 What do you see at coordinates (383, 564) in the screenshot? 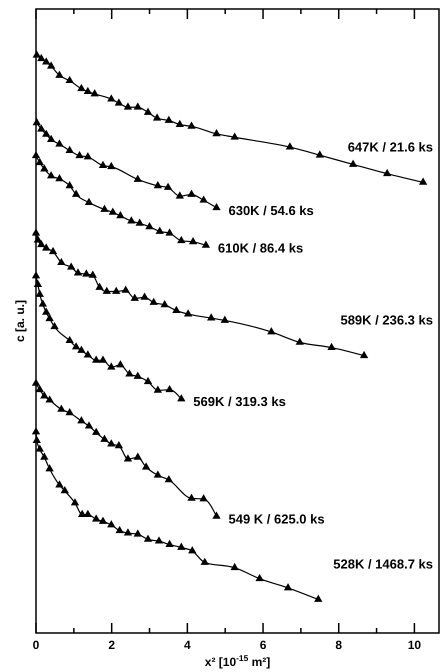
I see `text: 528K / 1468.7 ks` at bounding box center [383, 564].